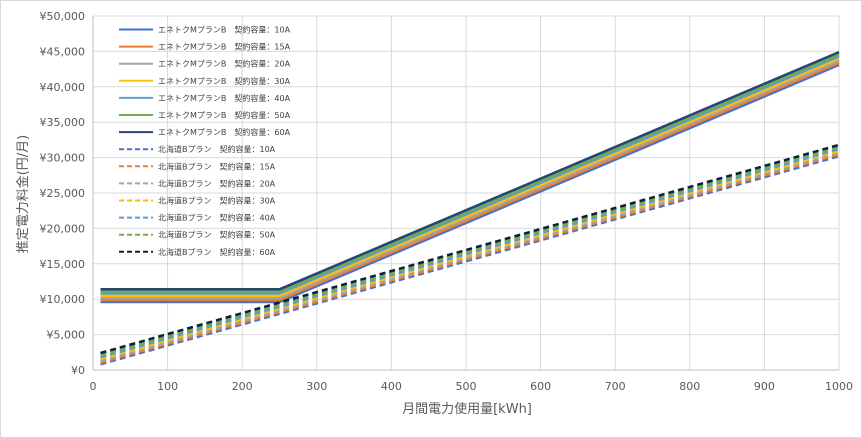 This screenshot has height=438, width=862. I want to click on x-tick-label: 600, so click(540, 386).